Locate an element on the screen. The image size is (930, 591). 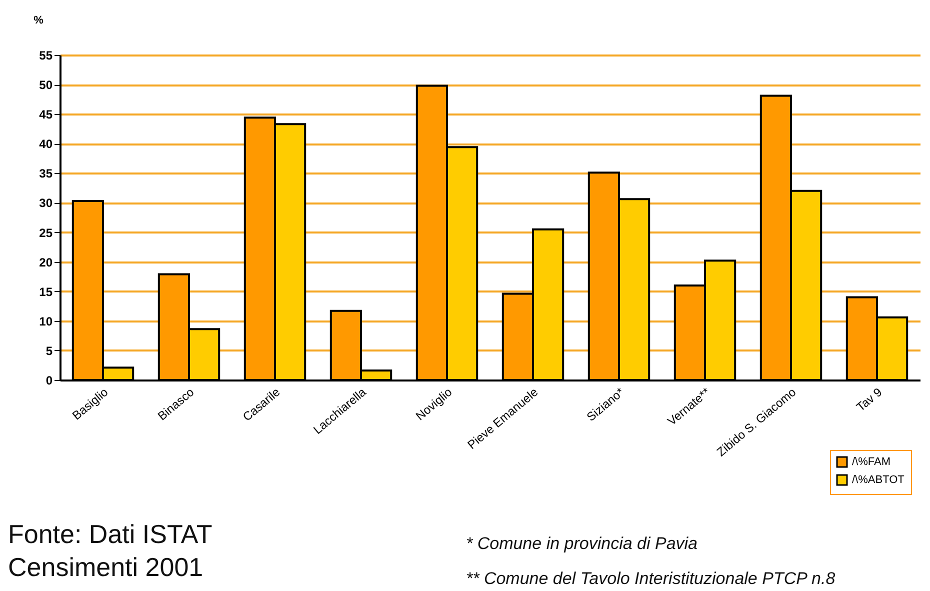
x-tick-label: Tav 9 is located at coordinates (869, 399).